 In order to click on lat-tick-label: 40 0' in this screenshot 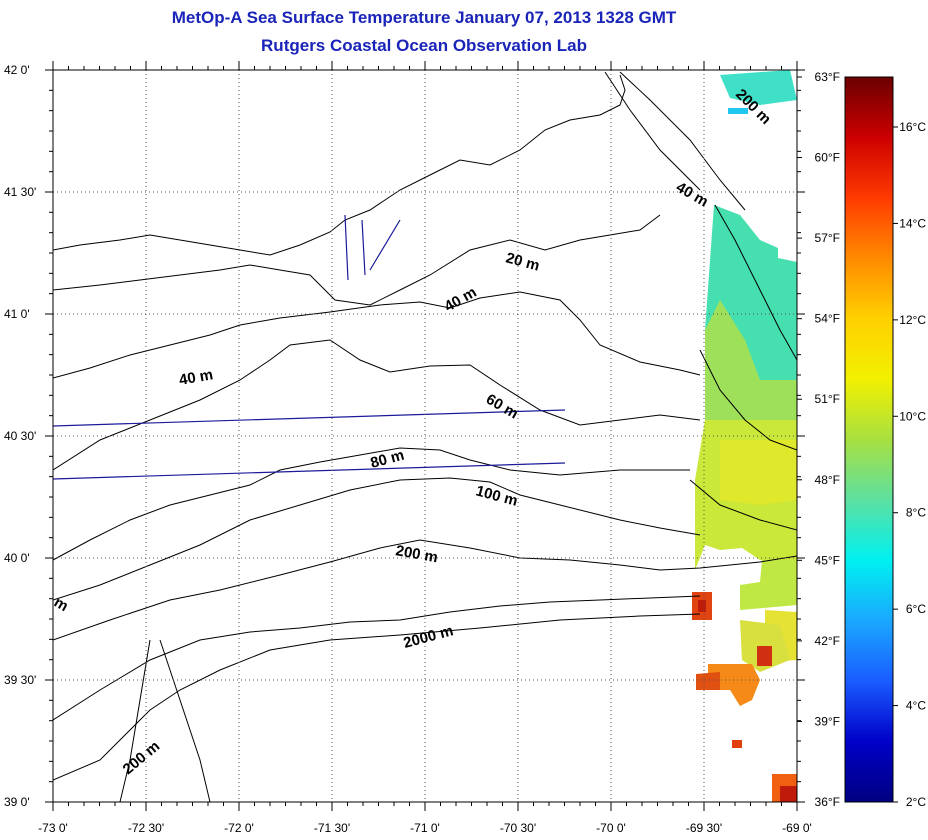, I will do `click(17, 558)`.